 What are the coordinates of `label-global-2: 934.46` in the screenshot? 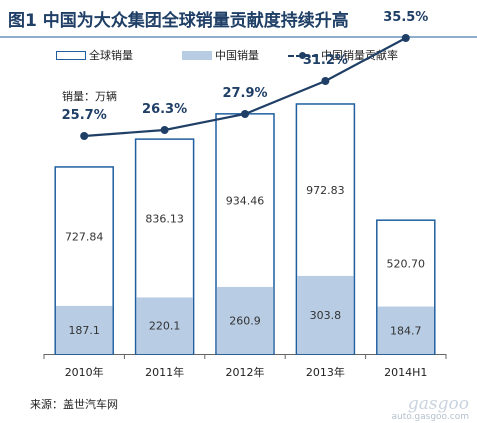 It's located at (245, 200).